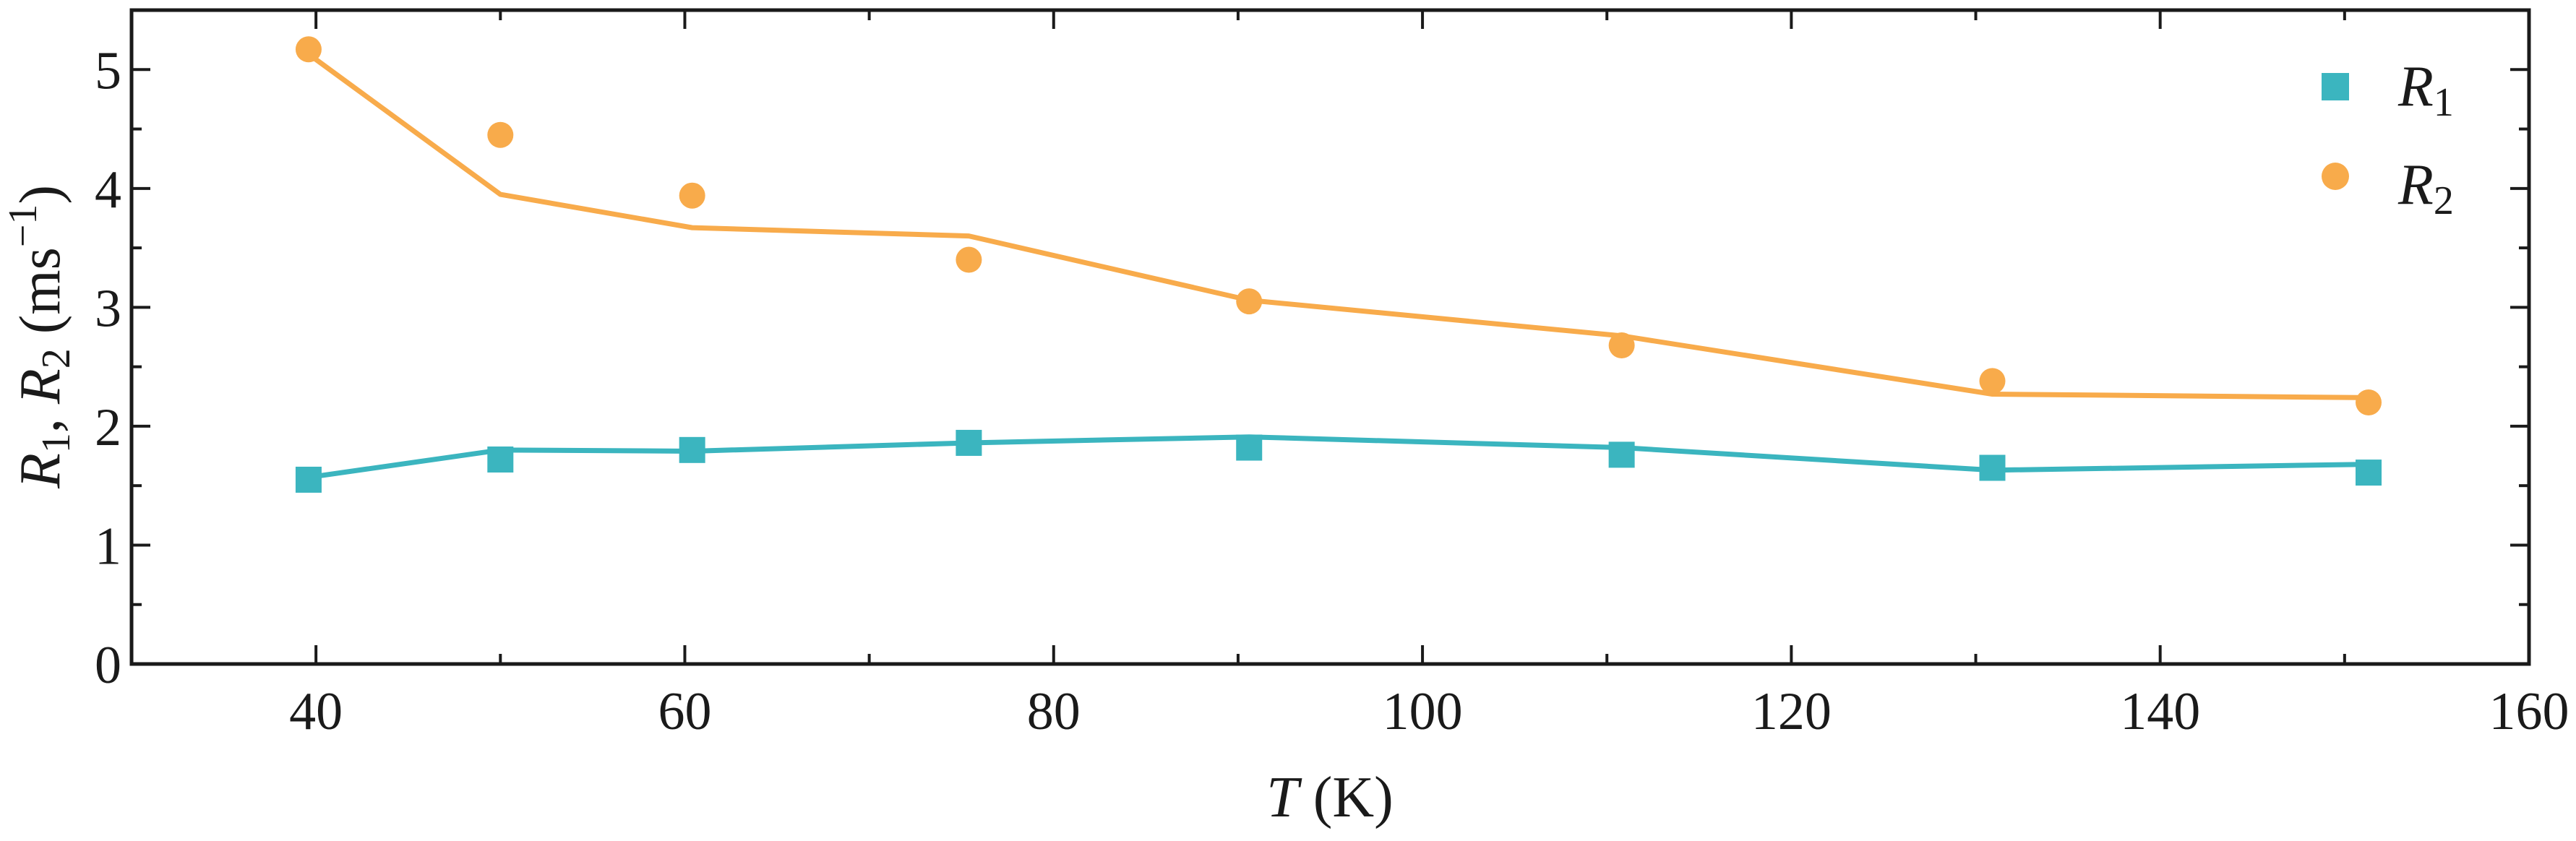 The image size is (2576, 841). I want to click on y-tick-label: 0, so click(108, 665).